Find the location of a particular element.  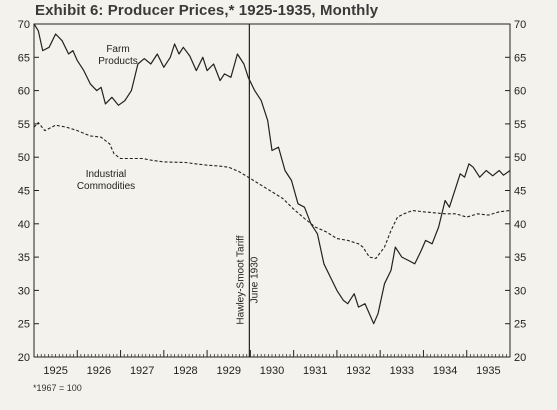

x-tick-label: 1926 is located at coordinates (99, 371).